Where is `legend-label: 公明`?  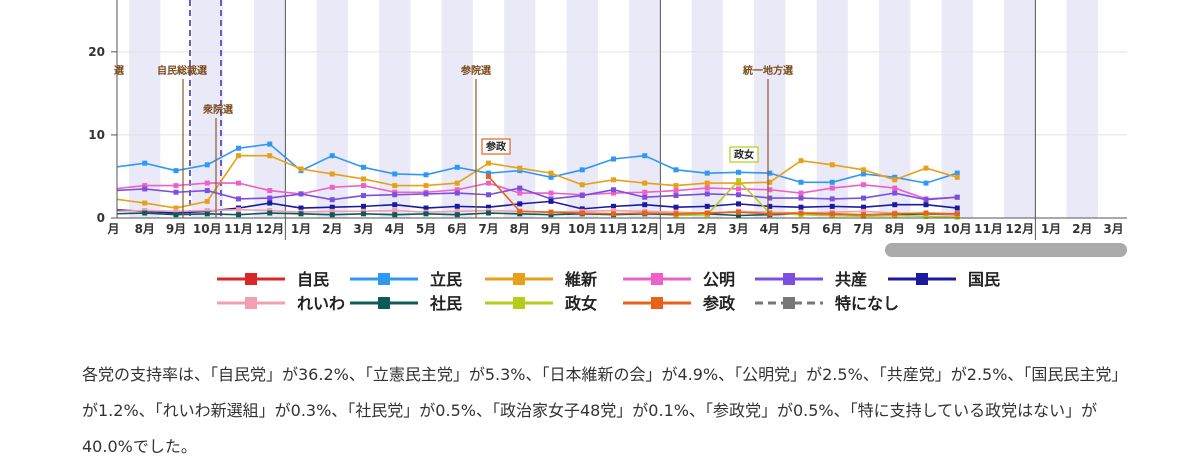
legend-label: 公明 is located at coordinates (719, 279).